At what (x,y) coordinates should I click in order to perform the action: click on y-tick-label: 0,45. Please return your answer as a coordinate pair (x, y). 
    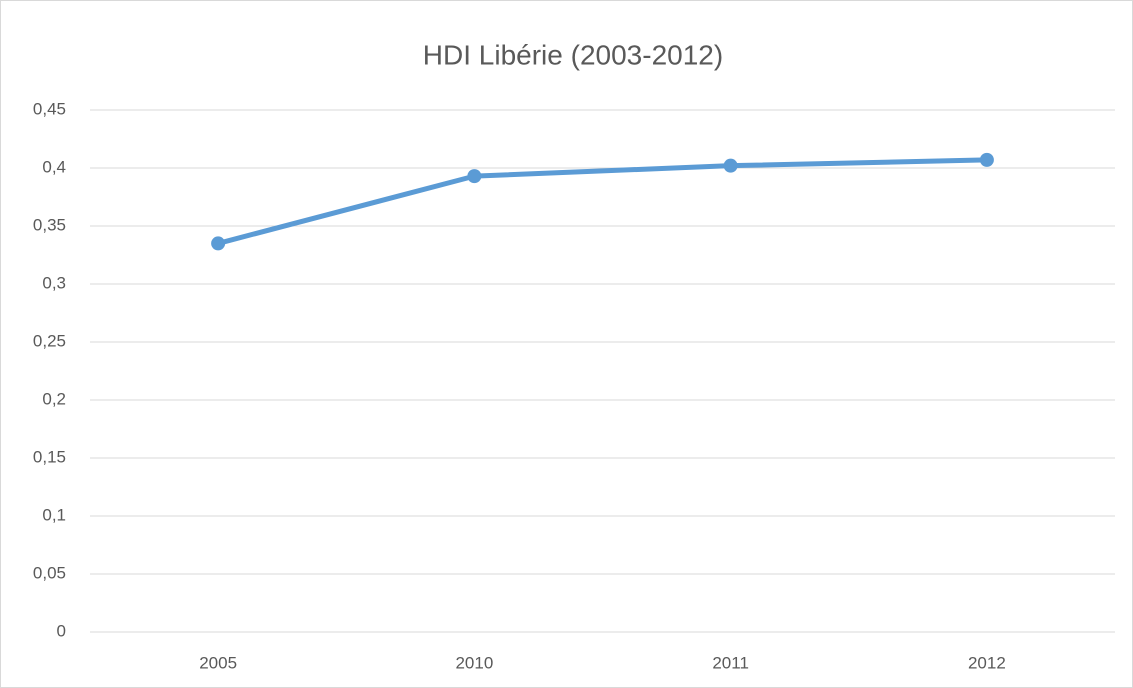
    Looking at the image, I should click on (49, 108).